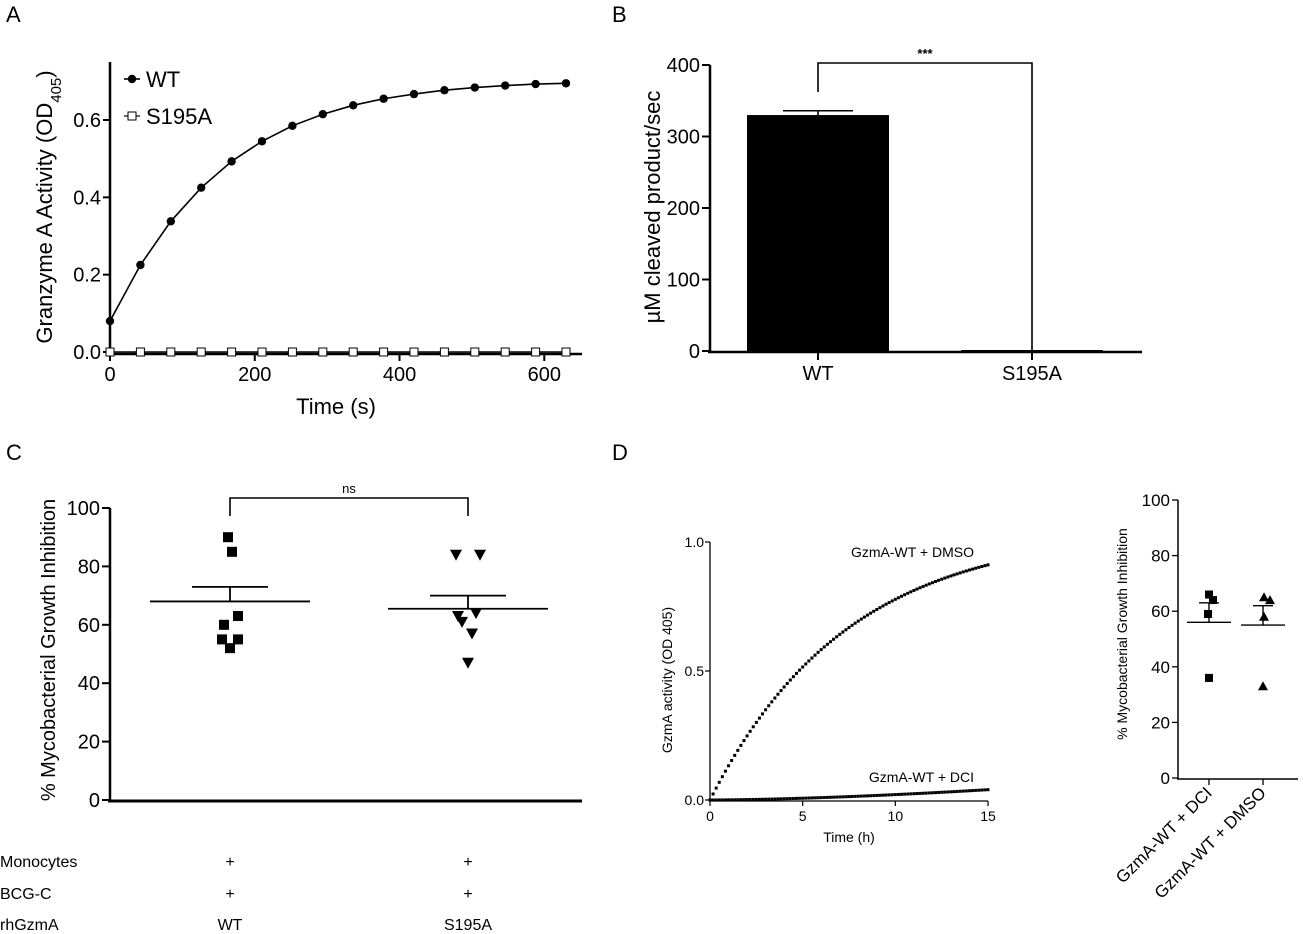 The width and height of the screenshot is (1303, 934). Describe the element at coordinates (619, 14) in the screenshot. I see `panel-letter-b: B` at that location.